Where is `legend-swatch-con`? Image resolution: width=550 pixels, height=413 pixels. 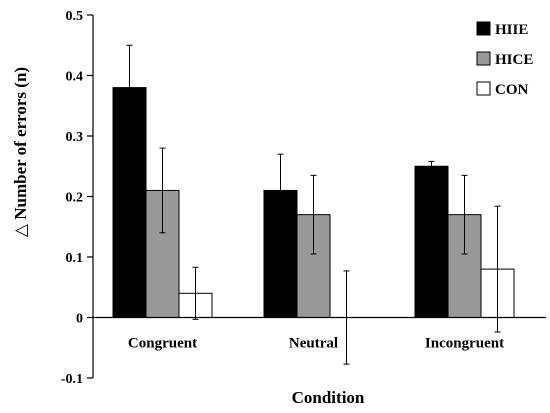 legend-swatch-con is located at coordinates (483, 88).